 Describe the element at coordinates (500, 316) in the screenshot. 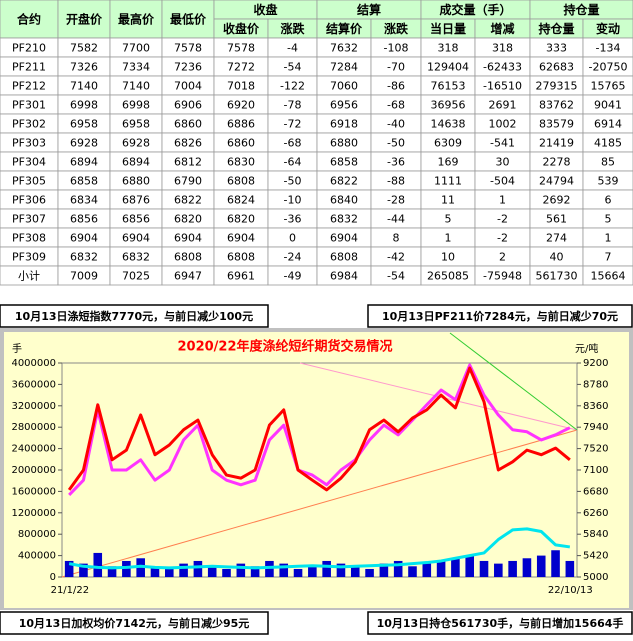

I see `note: 10月13日PF211价7284元，与前日减少70元` at that location.